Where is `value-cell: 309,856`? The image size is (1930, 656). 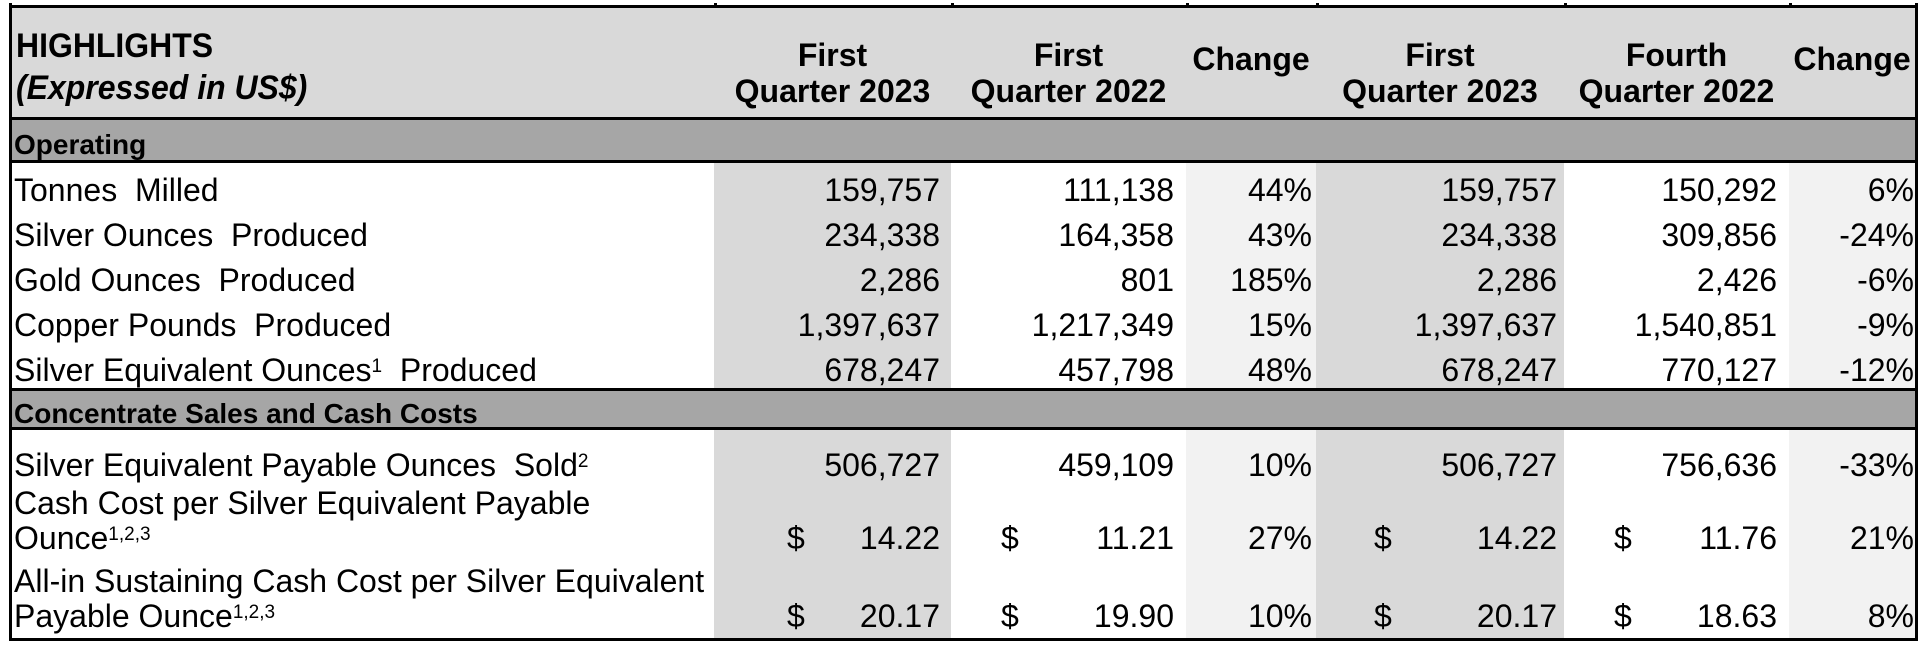
value-cell: 309,856 is located at coordinates (1676, 230).